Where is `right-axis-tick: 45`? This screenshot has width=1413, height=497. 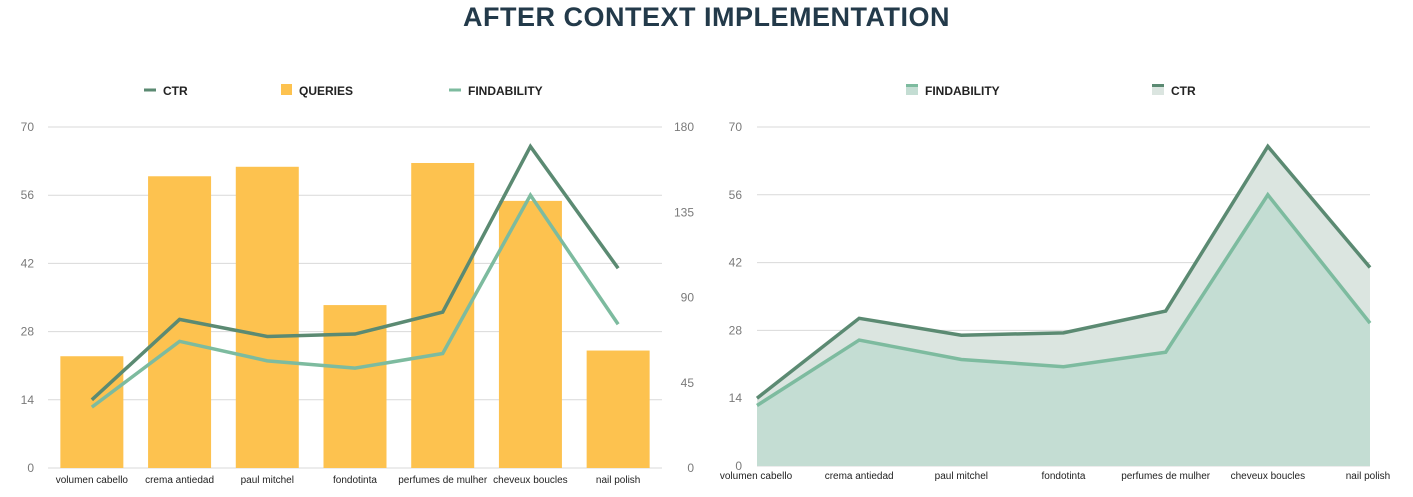
right-axis-tick: 45 is located at coordinates (688, 383).